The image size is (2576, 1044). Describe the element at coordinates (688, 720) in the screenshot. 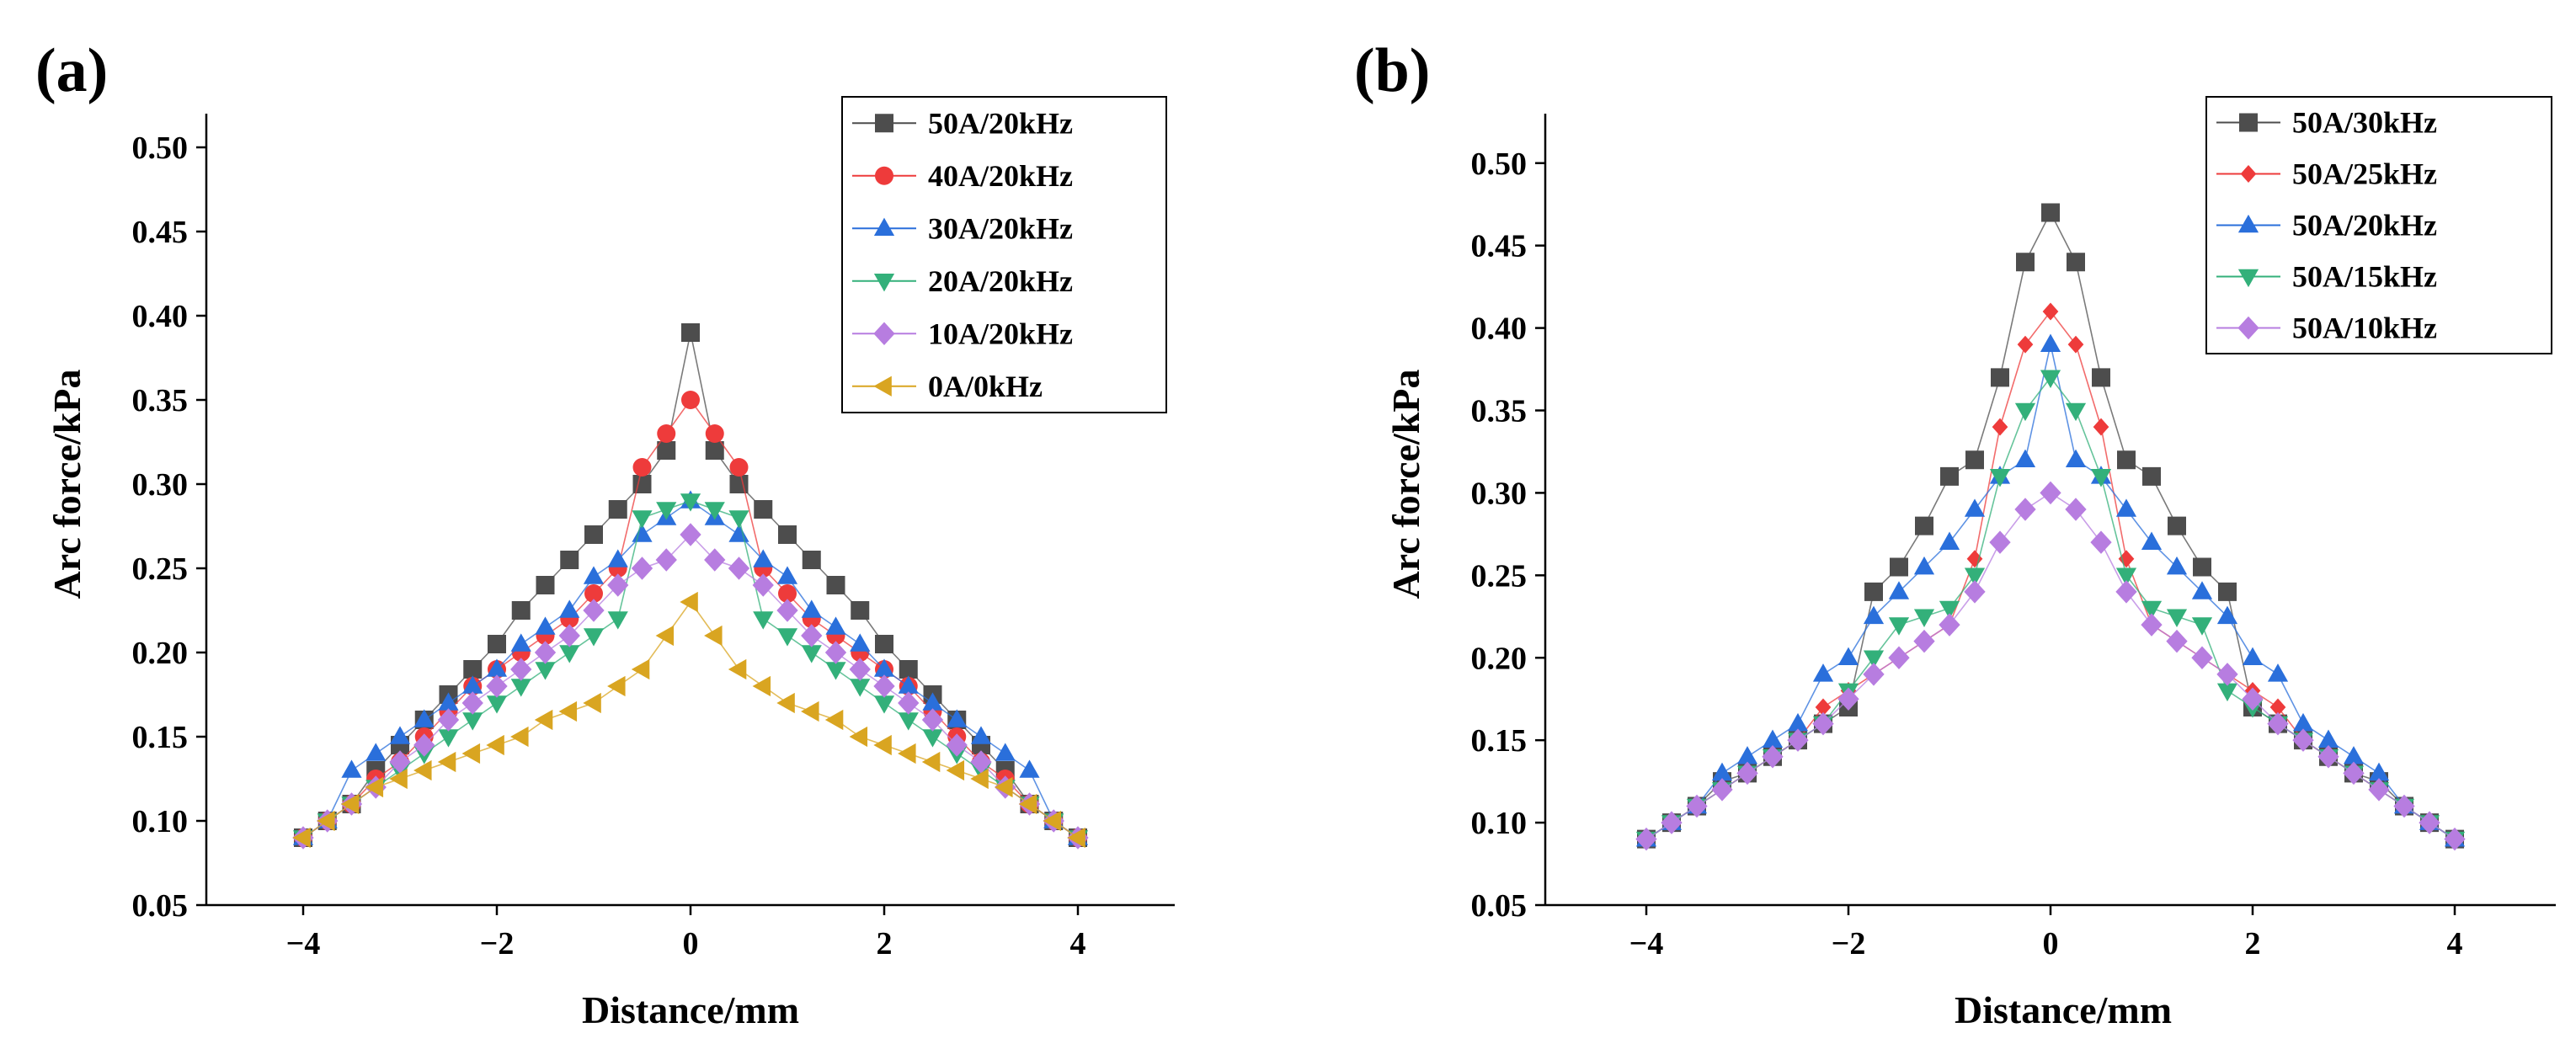

I see `series-0A-0kHz` at that location.